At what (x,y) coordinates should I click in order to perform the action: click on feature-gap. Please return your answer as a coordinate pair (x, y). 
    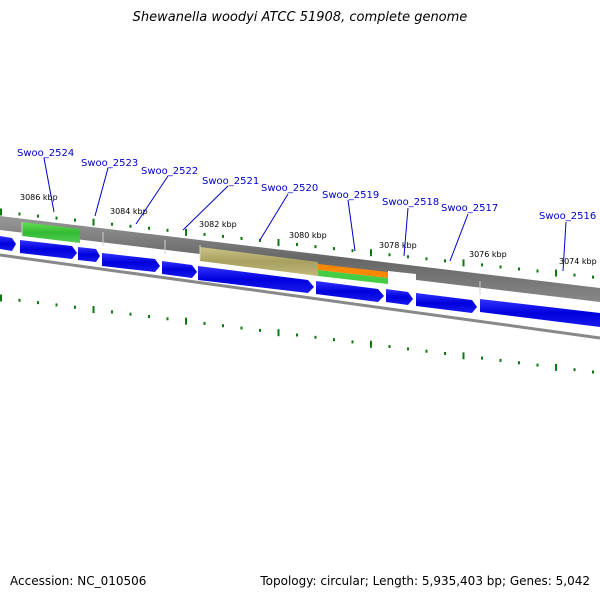
    Looking at the image, I should click on (402, 280).